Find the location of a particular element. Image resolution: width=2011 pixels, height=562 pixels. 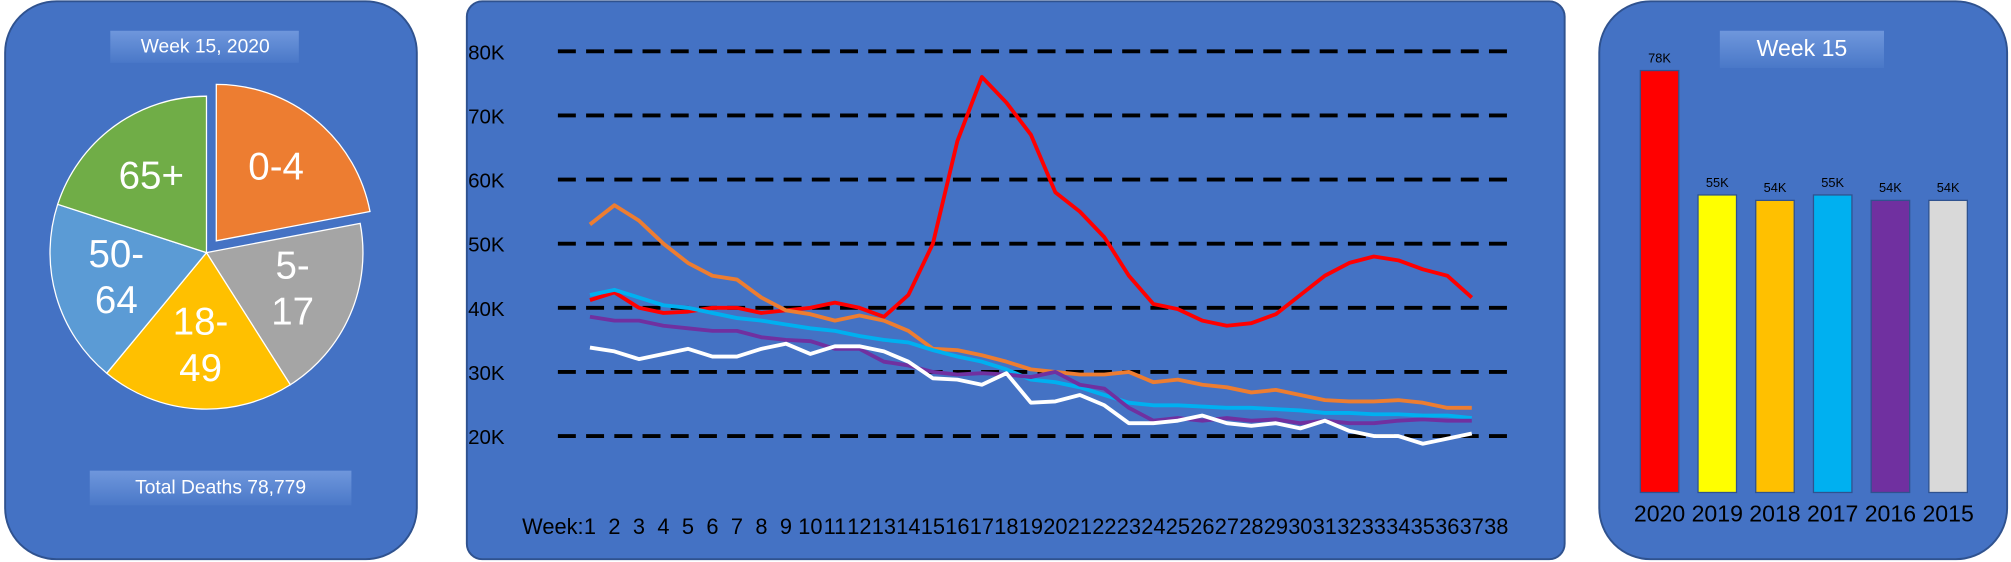

y-tick-label: 20K is located at coordinates (486, 437).